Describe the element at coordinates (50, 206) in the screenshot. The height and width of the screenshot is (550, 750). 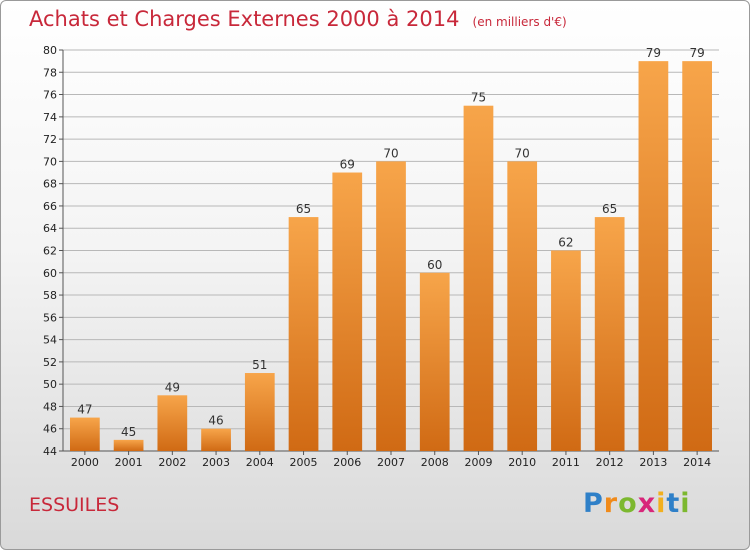
I see `y-tick-label: 66` at that location.